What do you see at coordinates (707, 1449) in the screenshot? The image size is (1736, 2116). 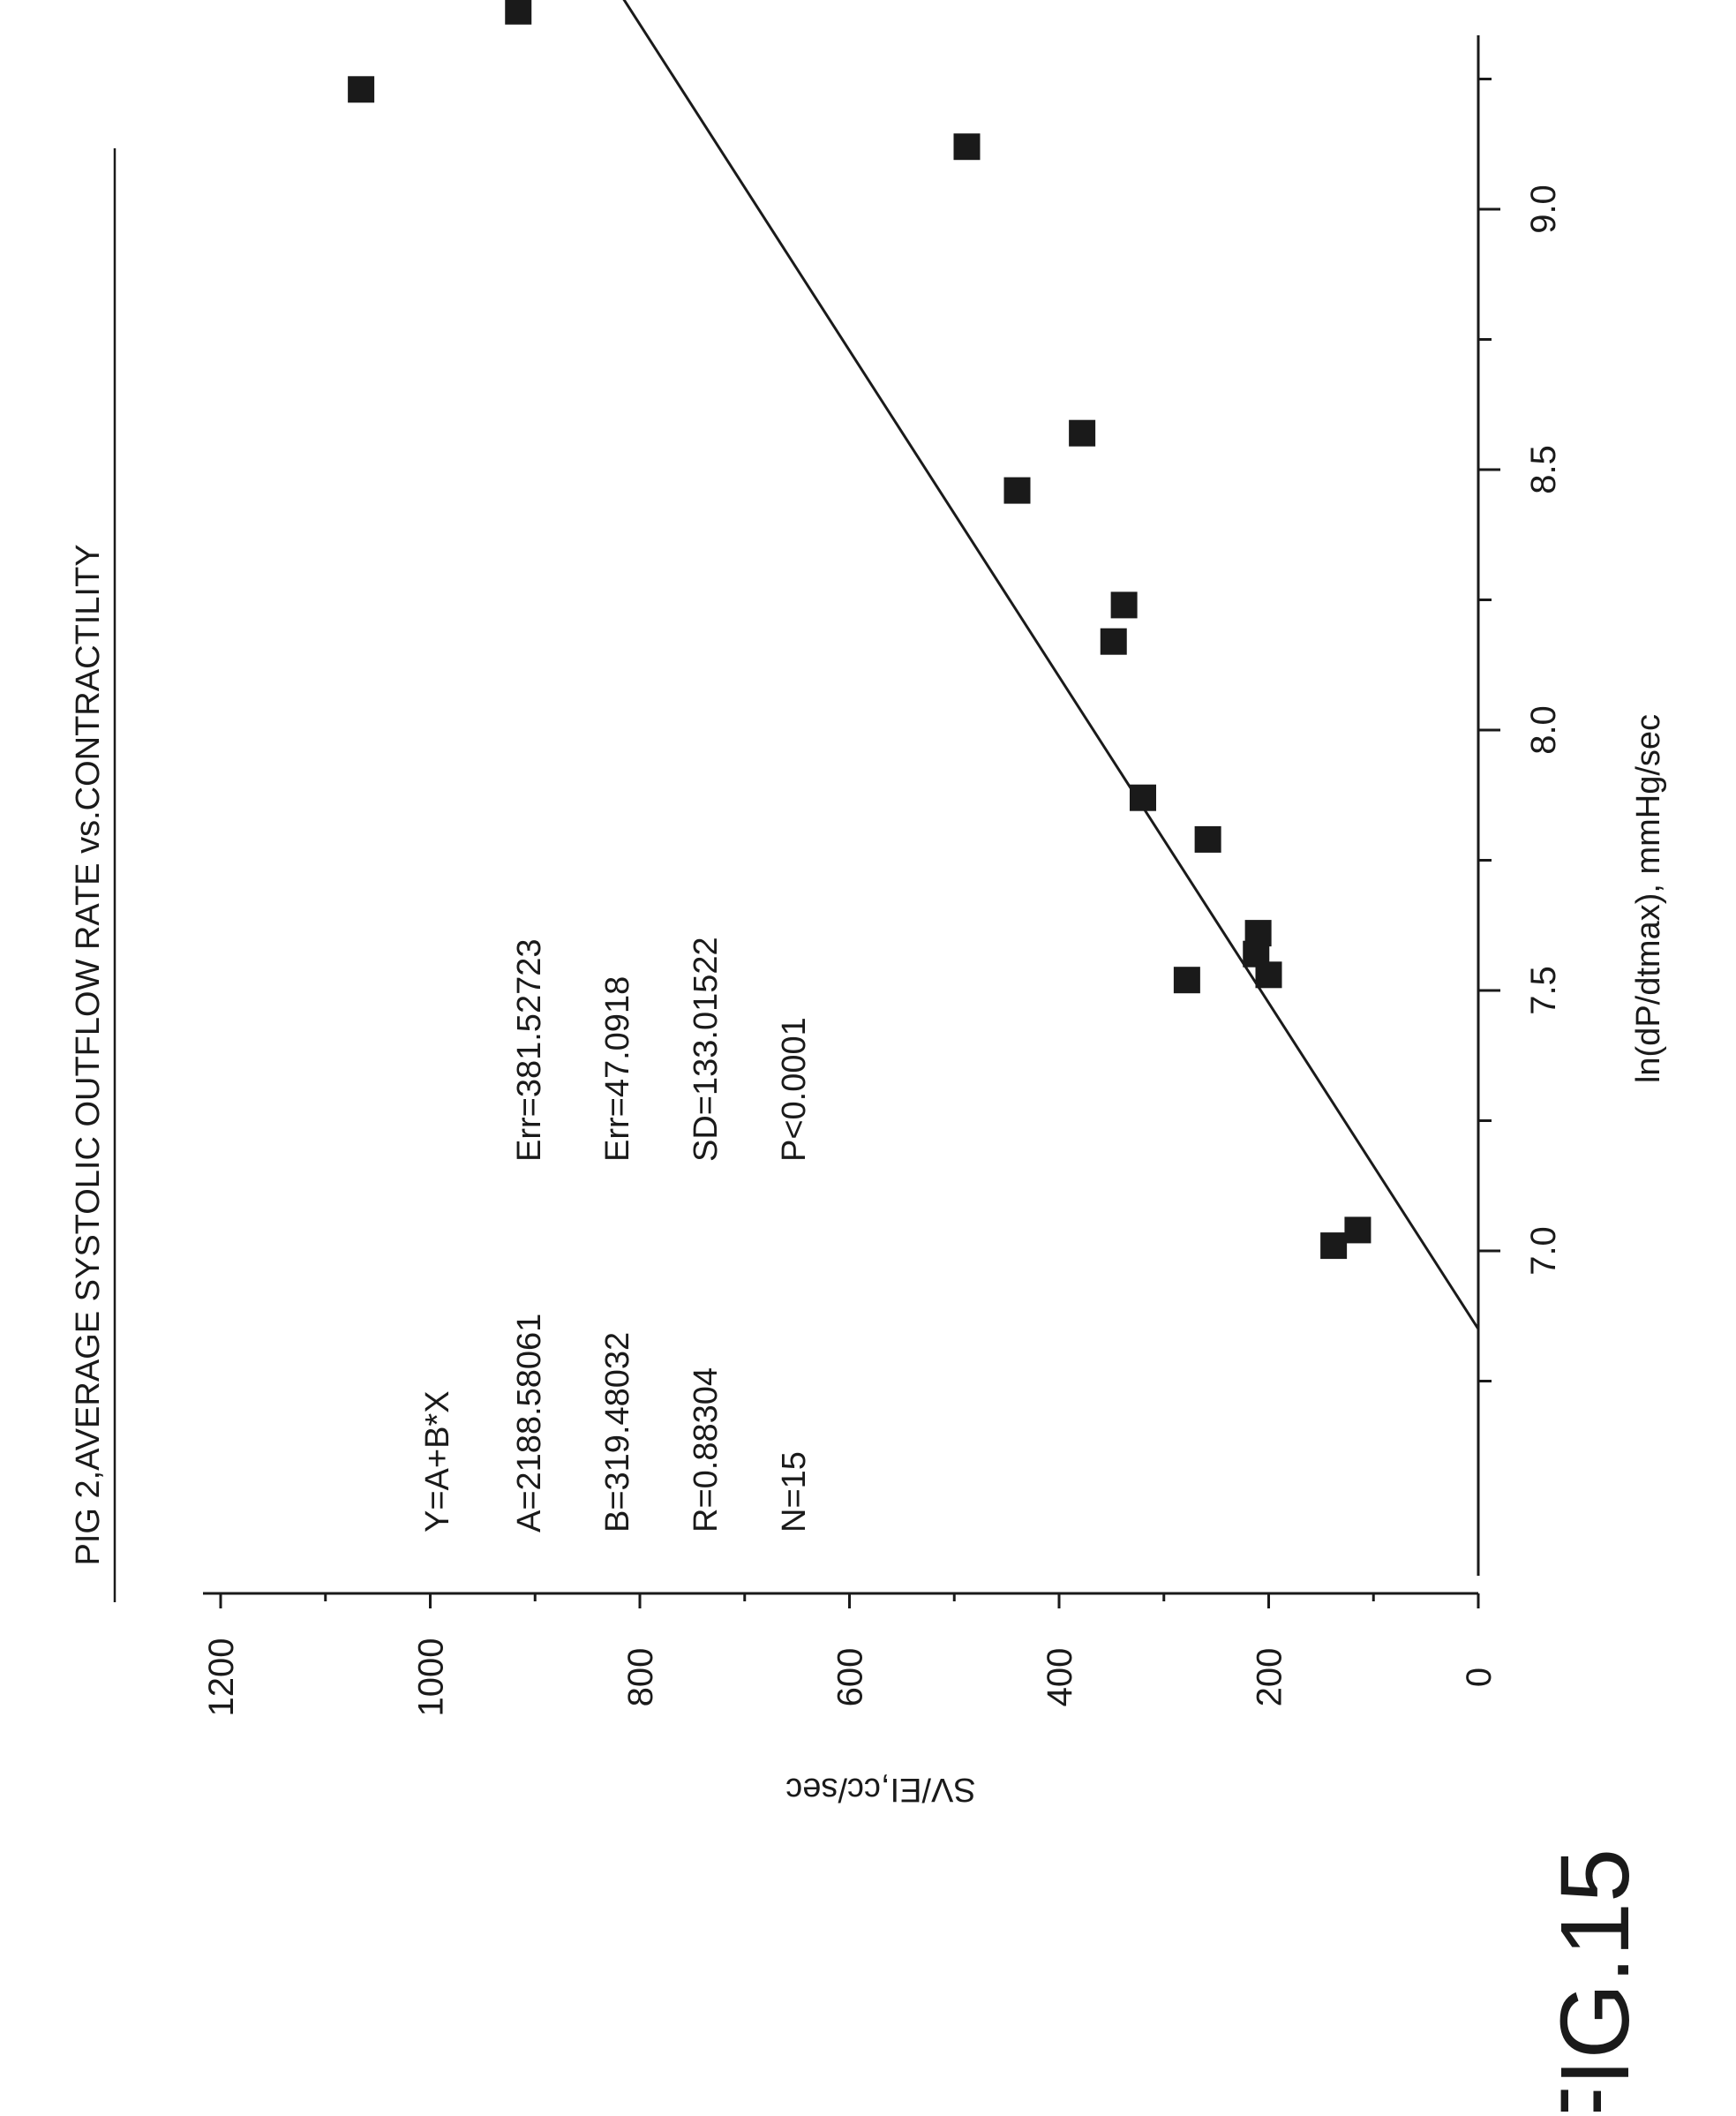 I see `stat-param-r: R=0.88304` at bounding box center [707, 1449].